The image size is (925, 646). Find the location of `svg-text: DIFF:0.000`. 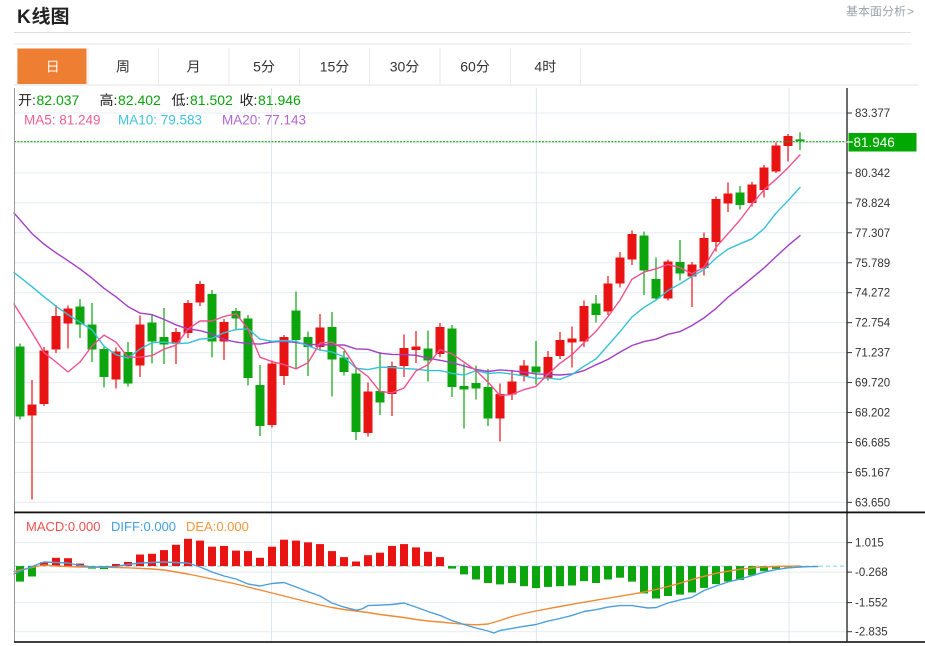

svg-text: DIFF:0.000 is located at coordinates (143, 526).